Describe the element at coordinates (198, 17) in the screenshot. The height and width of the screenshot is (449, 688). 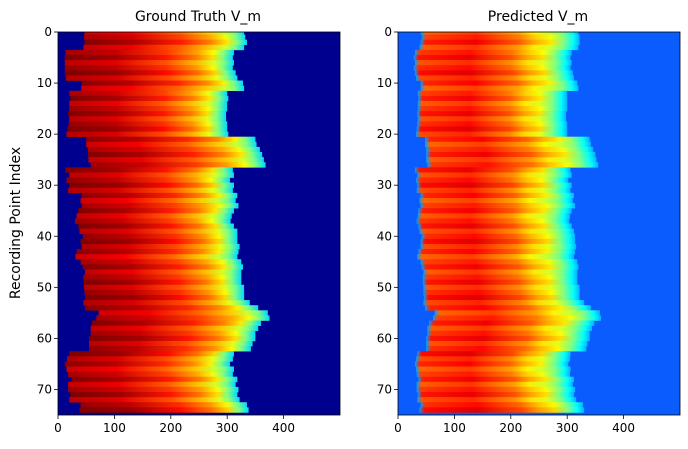
I see `left-title: Ground Truth V_m` at that location.